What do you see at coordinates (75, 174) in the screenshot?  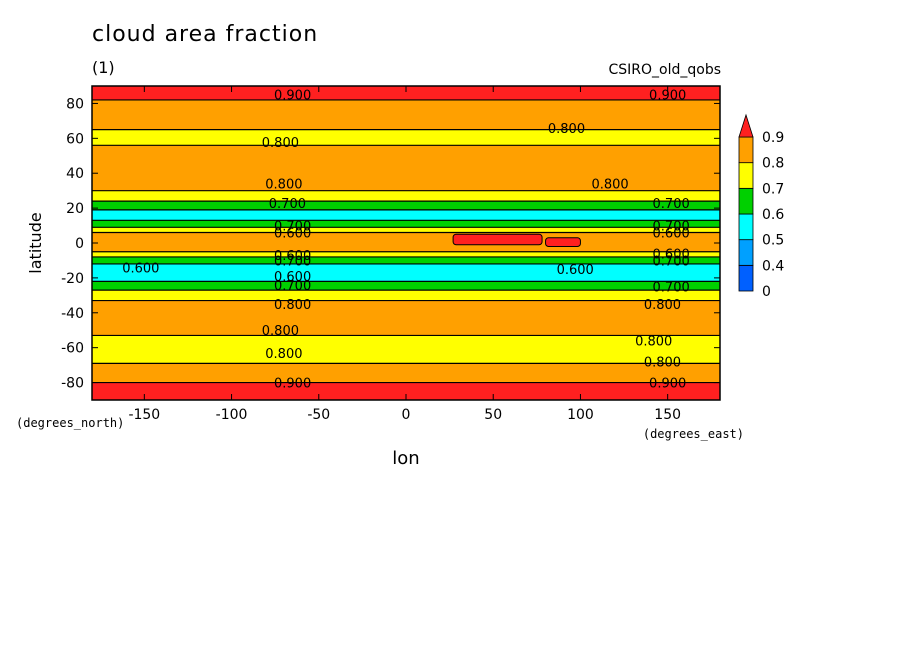 I see `y-tick-label: 40` at bounding box center [75, 174].